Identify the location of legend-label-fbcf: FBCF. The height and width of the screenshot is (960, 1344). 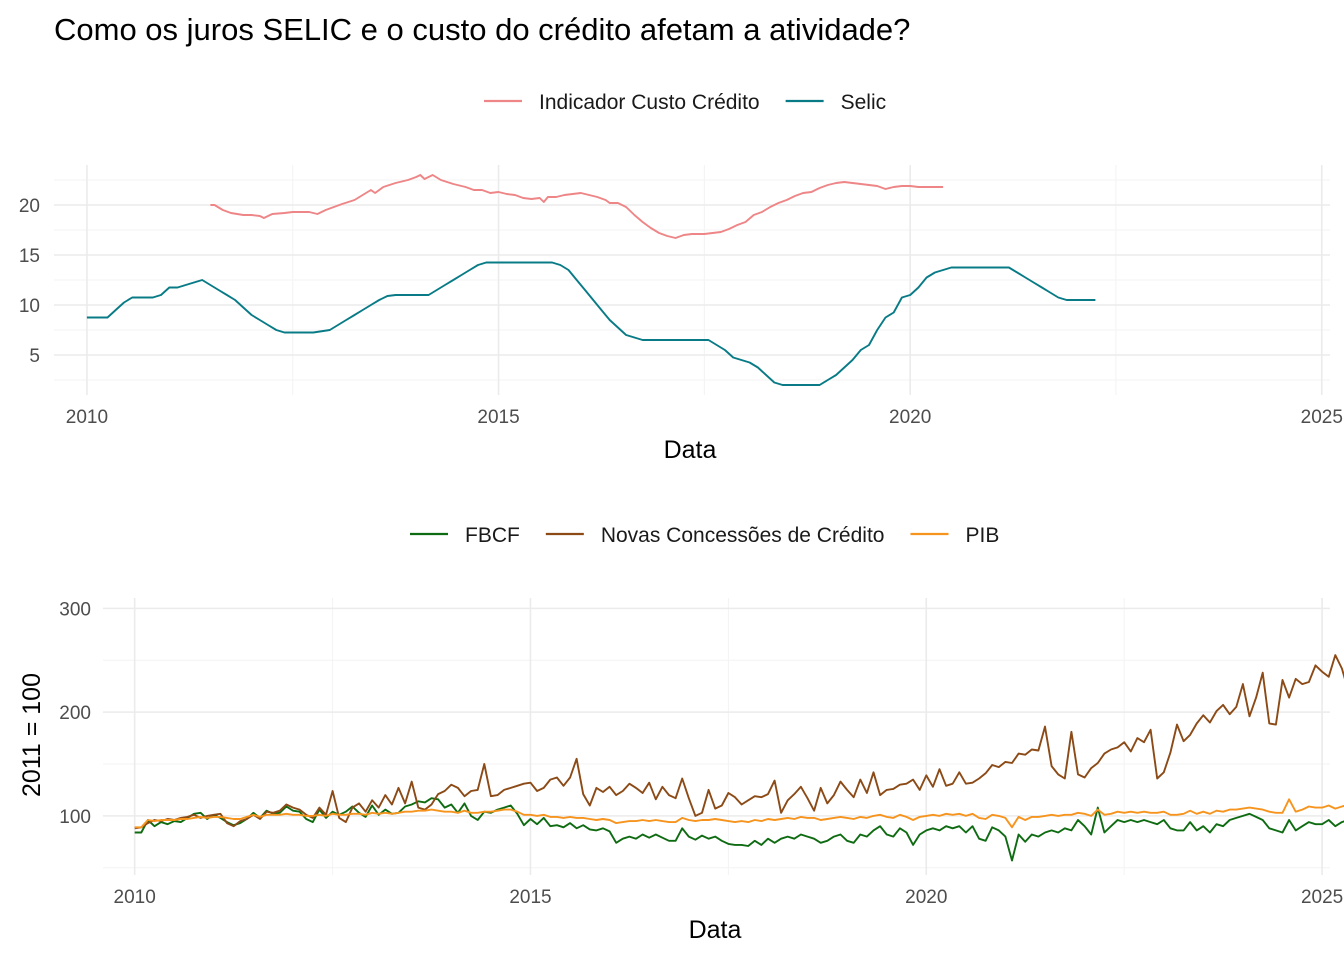
(492, 535).